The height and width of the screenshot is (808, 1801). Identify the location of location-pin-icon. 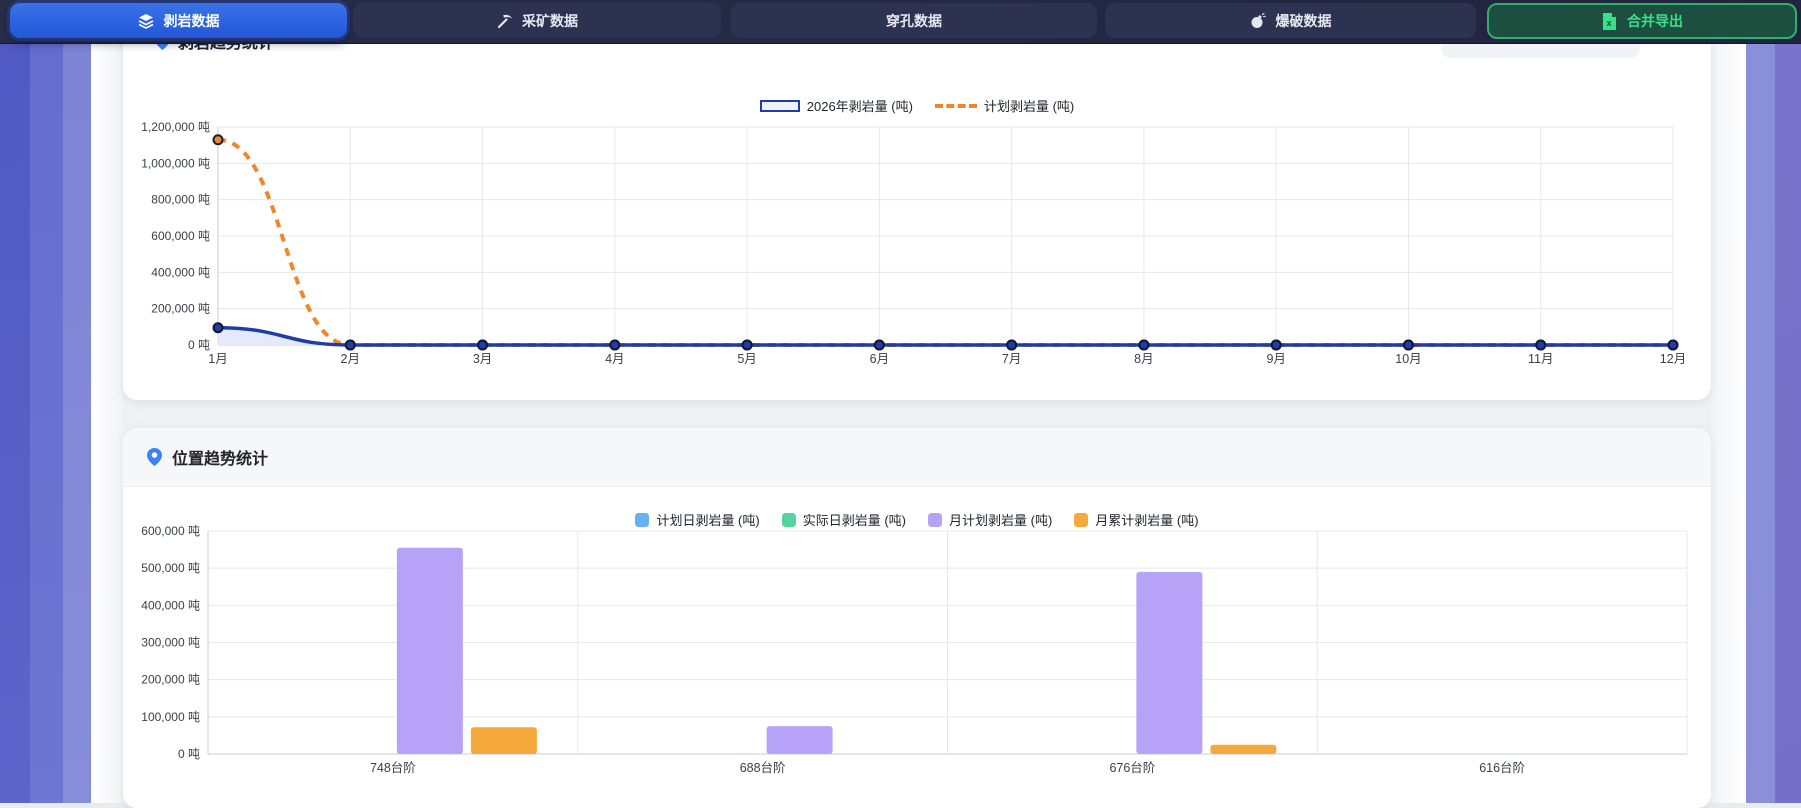
(154, 457).